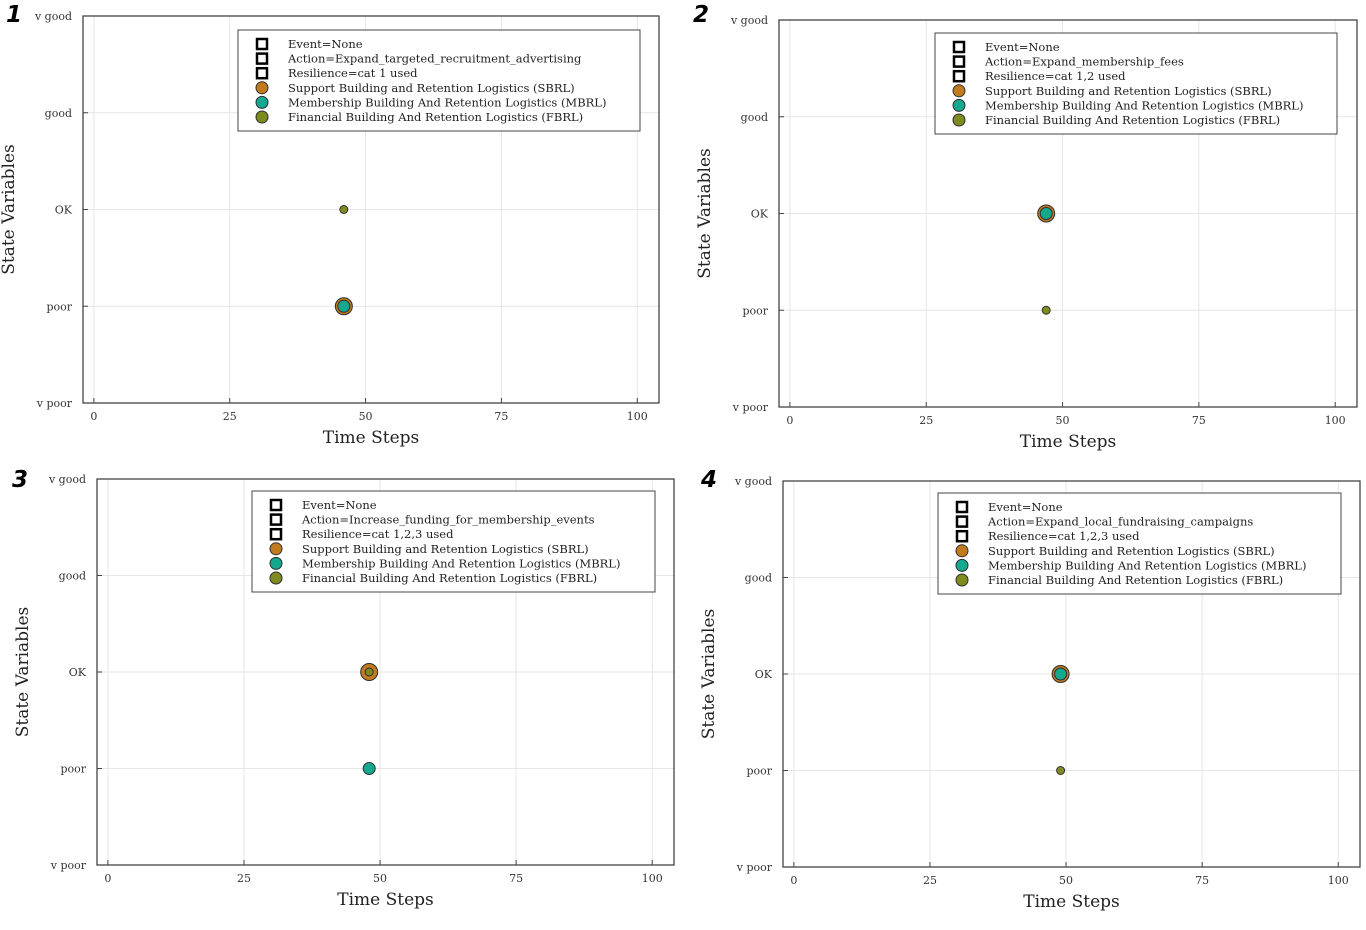 This screenshot has height=930, width=1366. Describe the element at coordinates (14, 15) in the screenshot. I see `panel-label-1: 1` at that location.